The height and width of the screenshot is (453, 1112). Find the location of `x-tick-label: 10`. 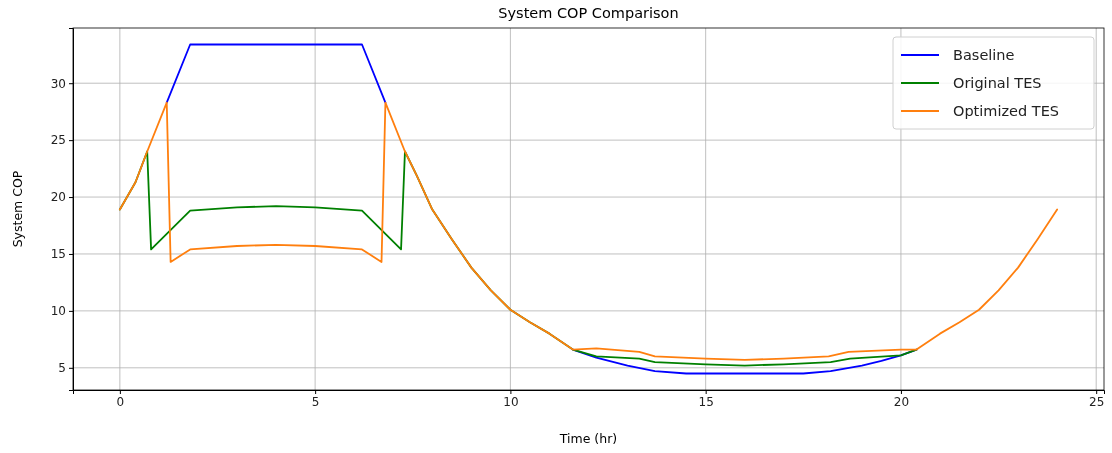

x-tick-label: 10 is located at coordinates (511, 401).